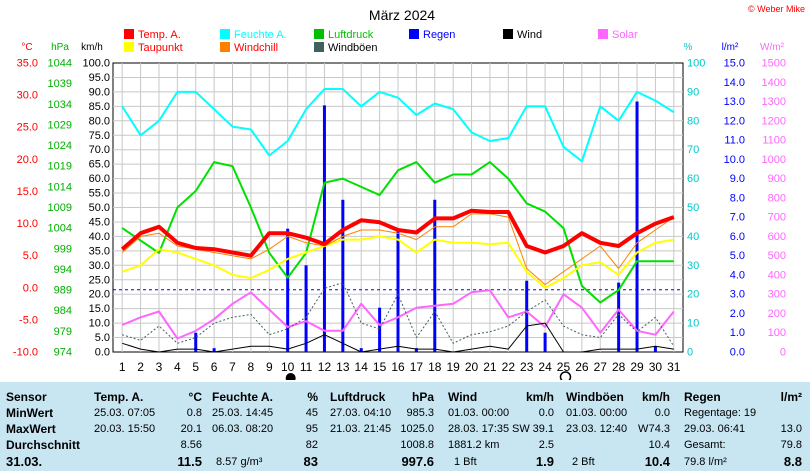  What do you see at coordinates (25, 353) in the screenshot?
I see `axis-tick-temp: -10.0` at bounding box center [25, 353].